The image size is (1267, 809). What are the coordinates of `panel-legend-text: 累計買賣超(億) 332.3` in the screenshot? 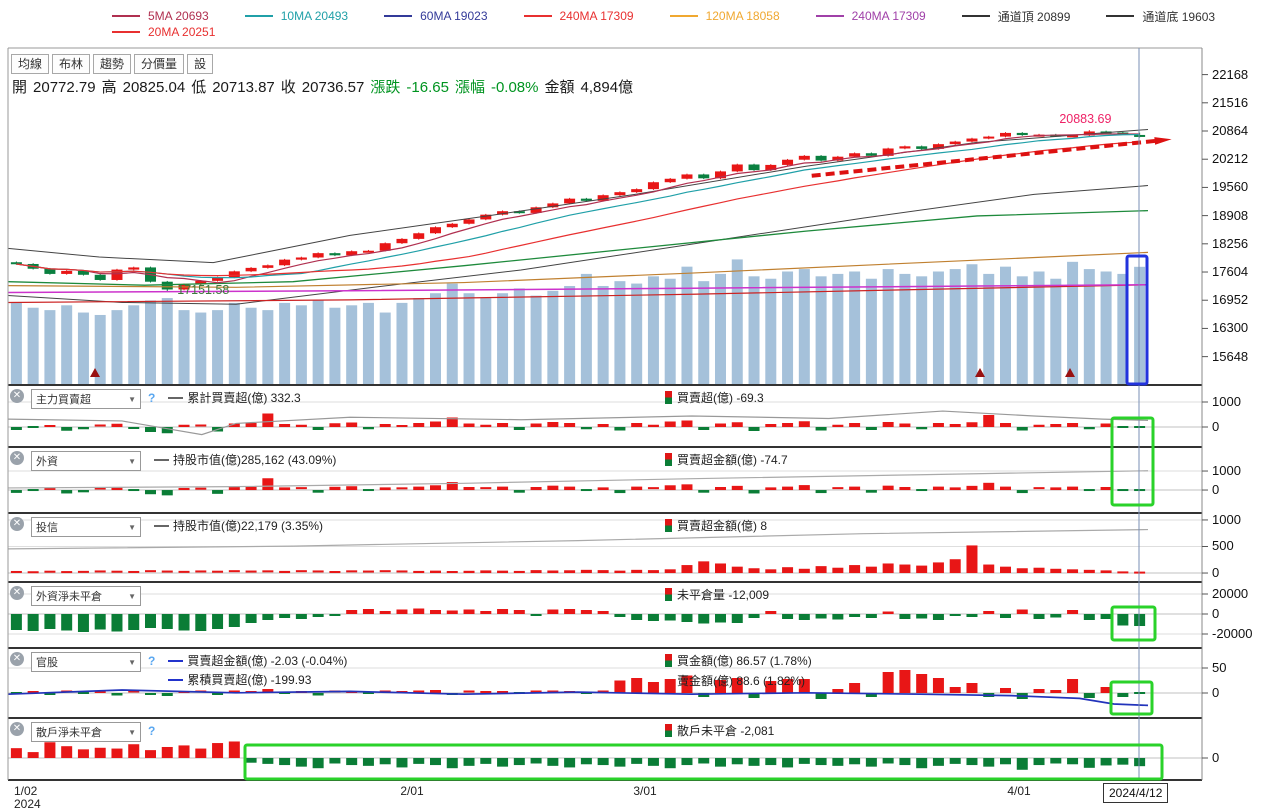 It's located at (244, 398).